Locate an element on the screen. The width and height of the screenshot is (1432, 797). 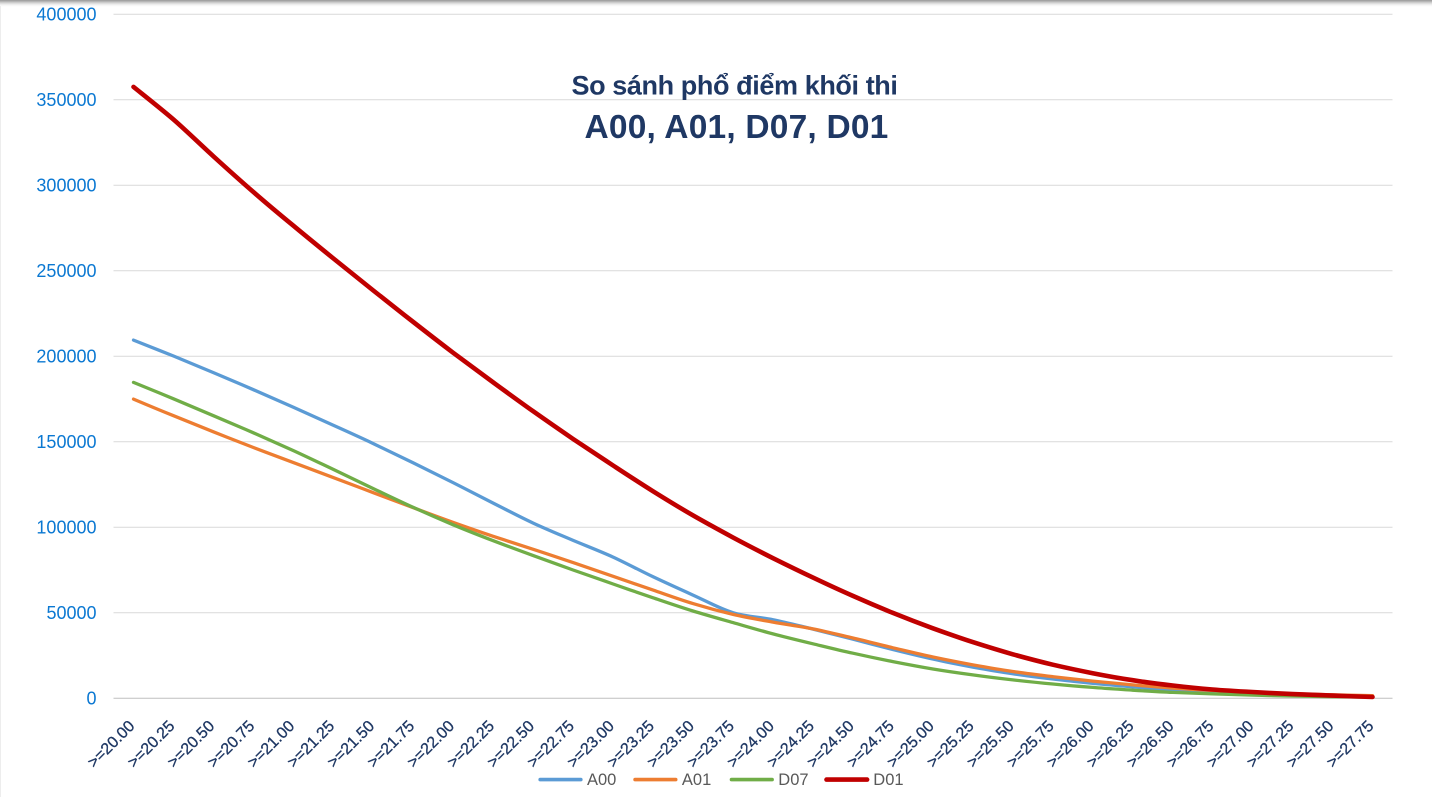
svg-text: 200000 is located at coordinates (66, 356).